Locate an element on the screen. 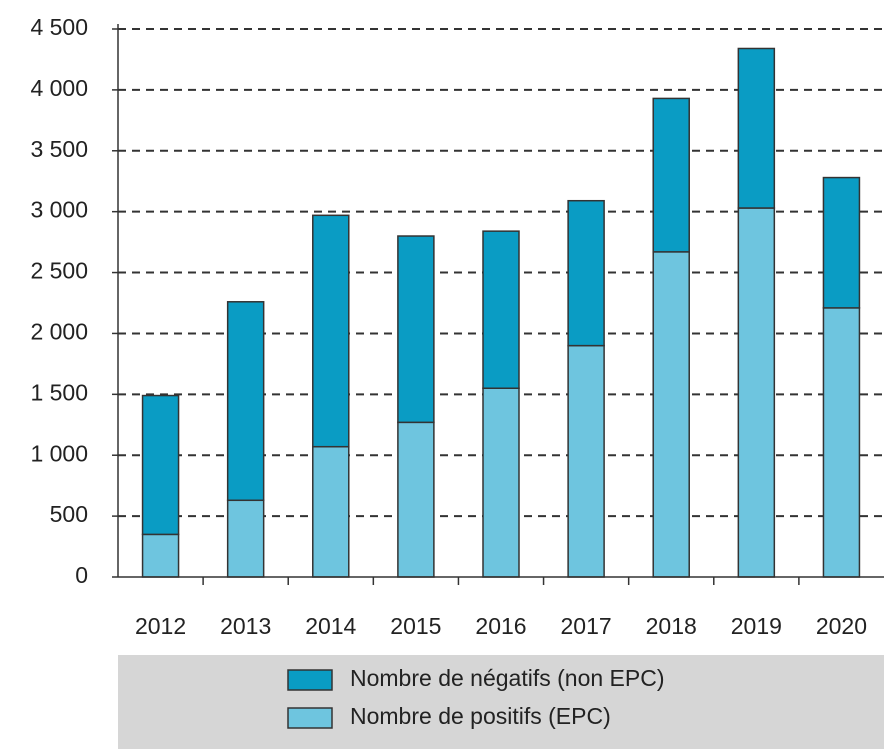 This screenshot has width=884, height=749. legend-label: Nombre de négatifs (non EPC) is located at coordinates (507, 678).